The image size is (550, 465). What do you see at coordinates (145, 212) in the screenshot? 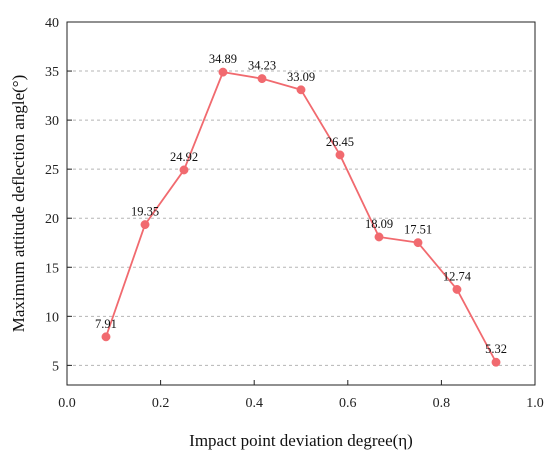
I see `data-label: 19.35` at bounding box center [145, 212].